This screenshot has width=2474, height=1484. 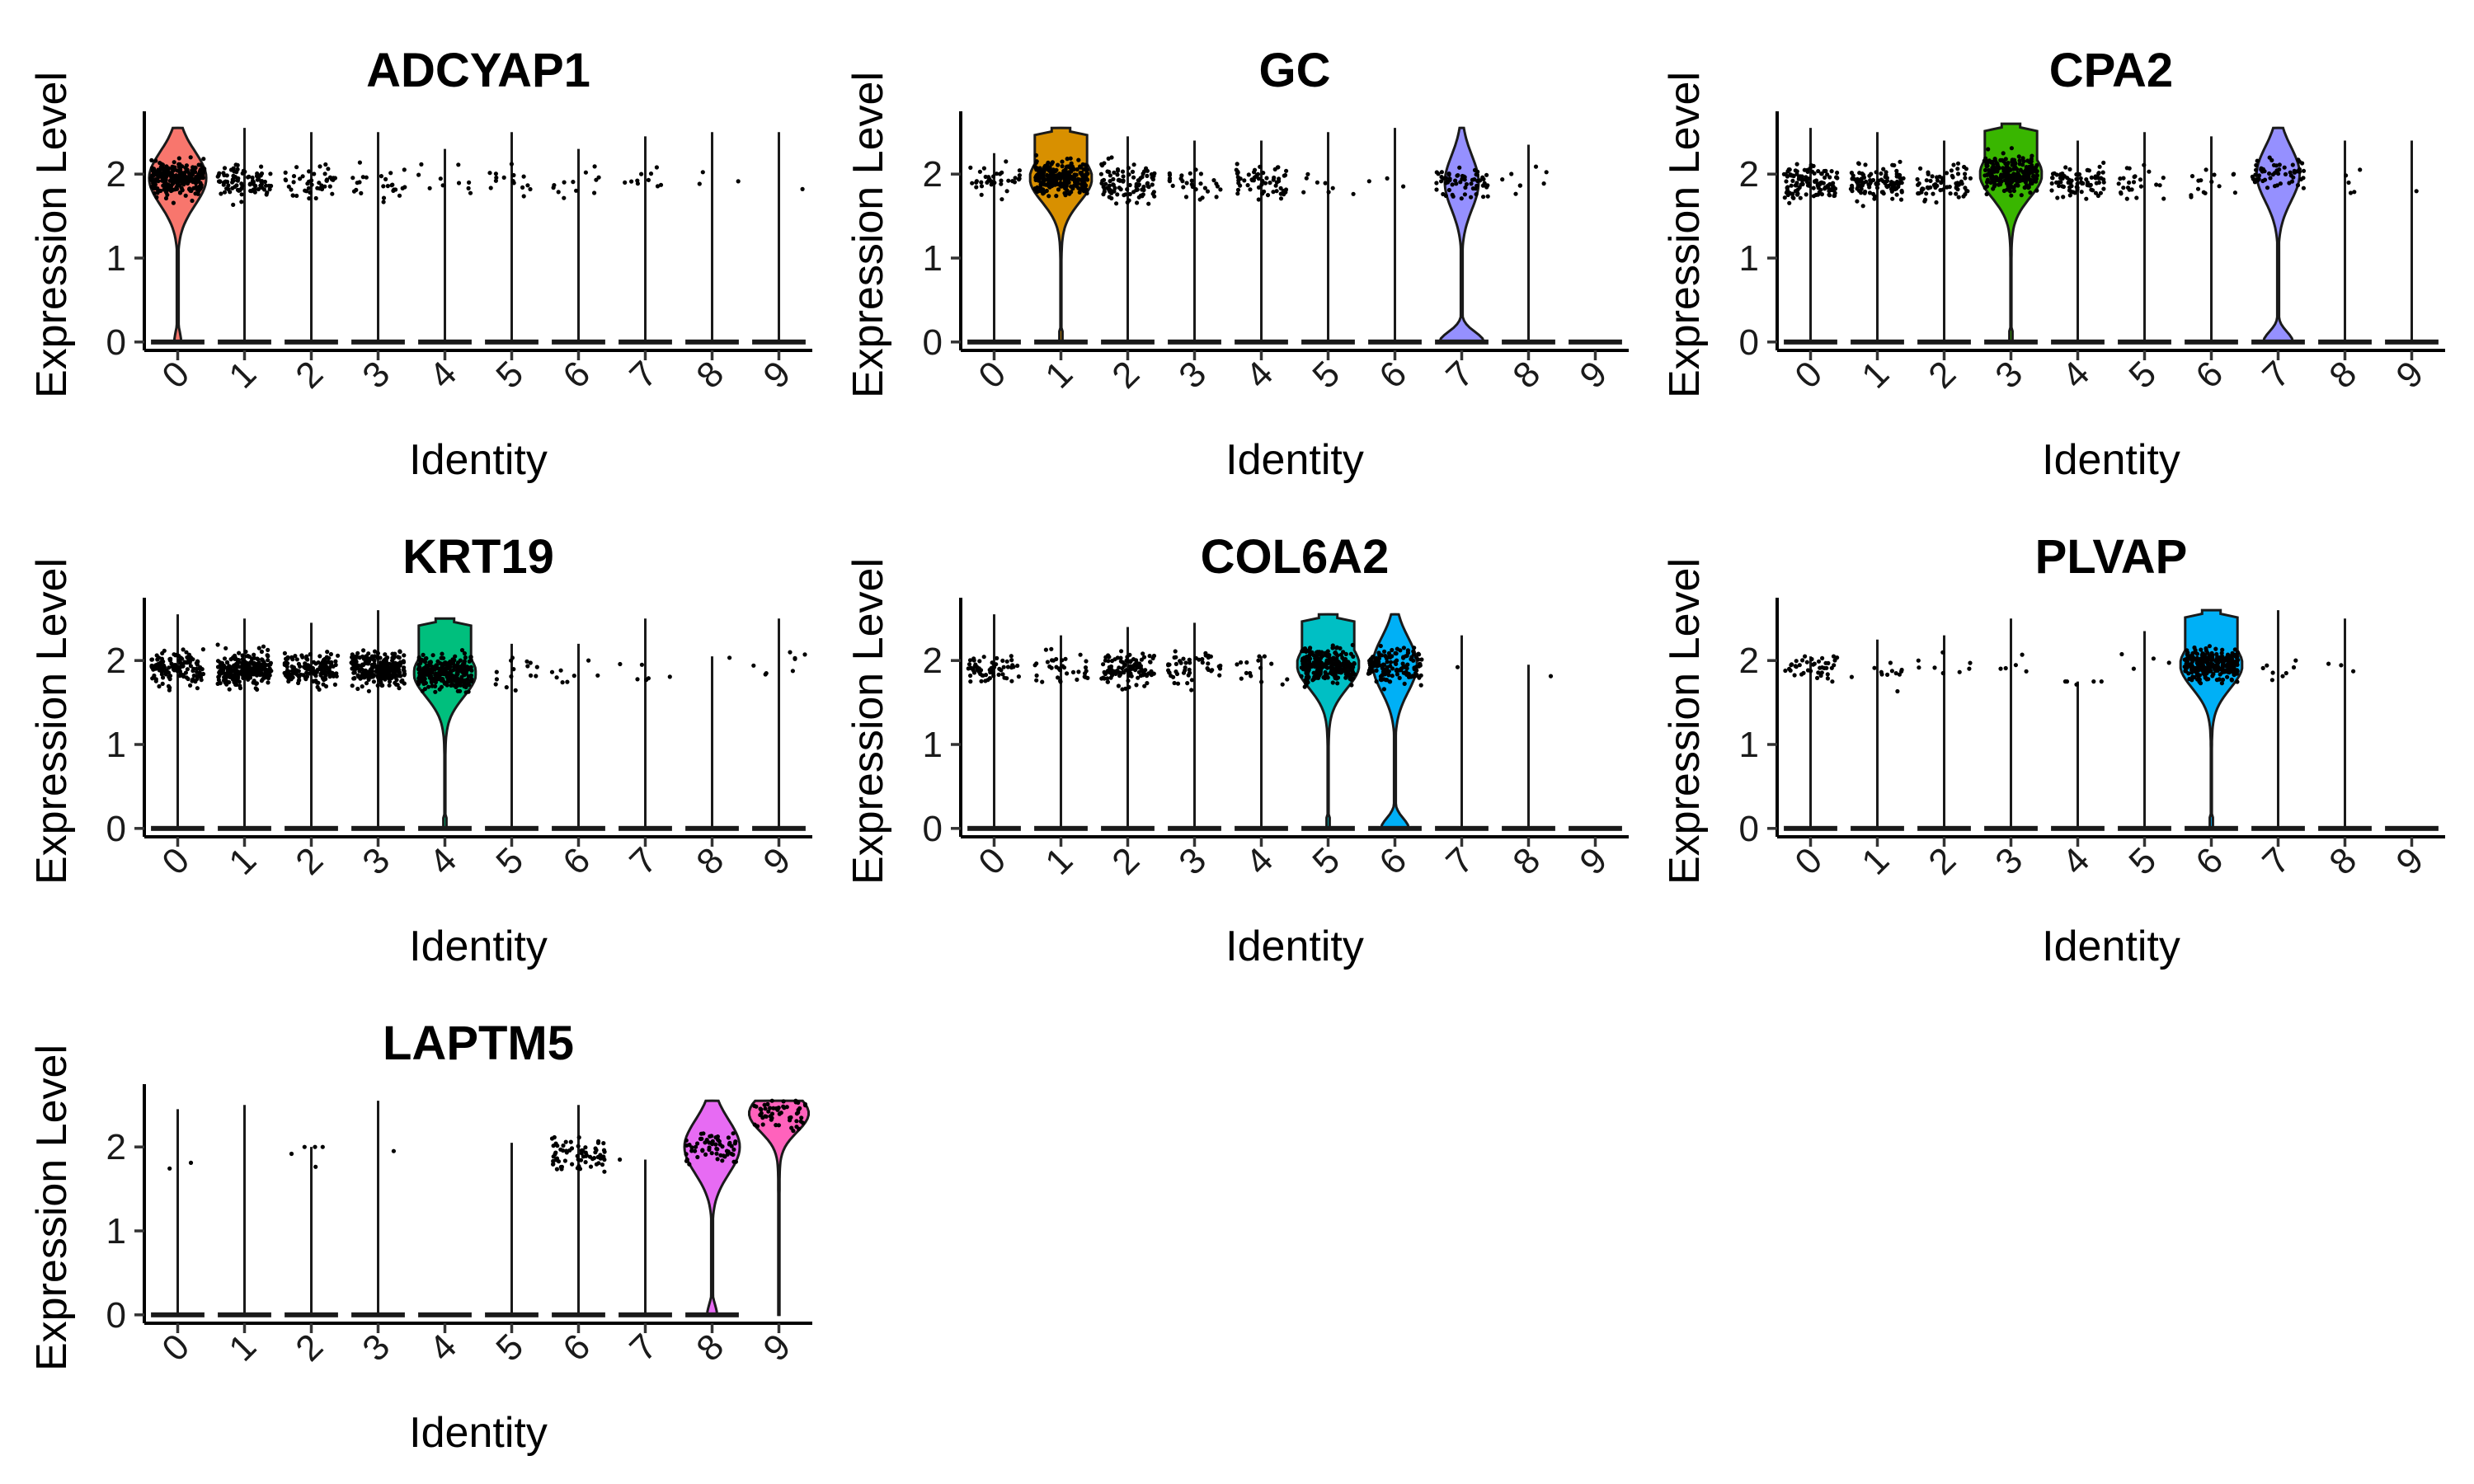 I want to click on x-tick-label: 6, so click(x=2209, y=375).